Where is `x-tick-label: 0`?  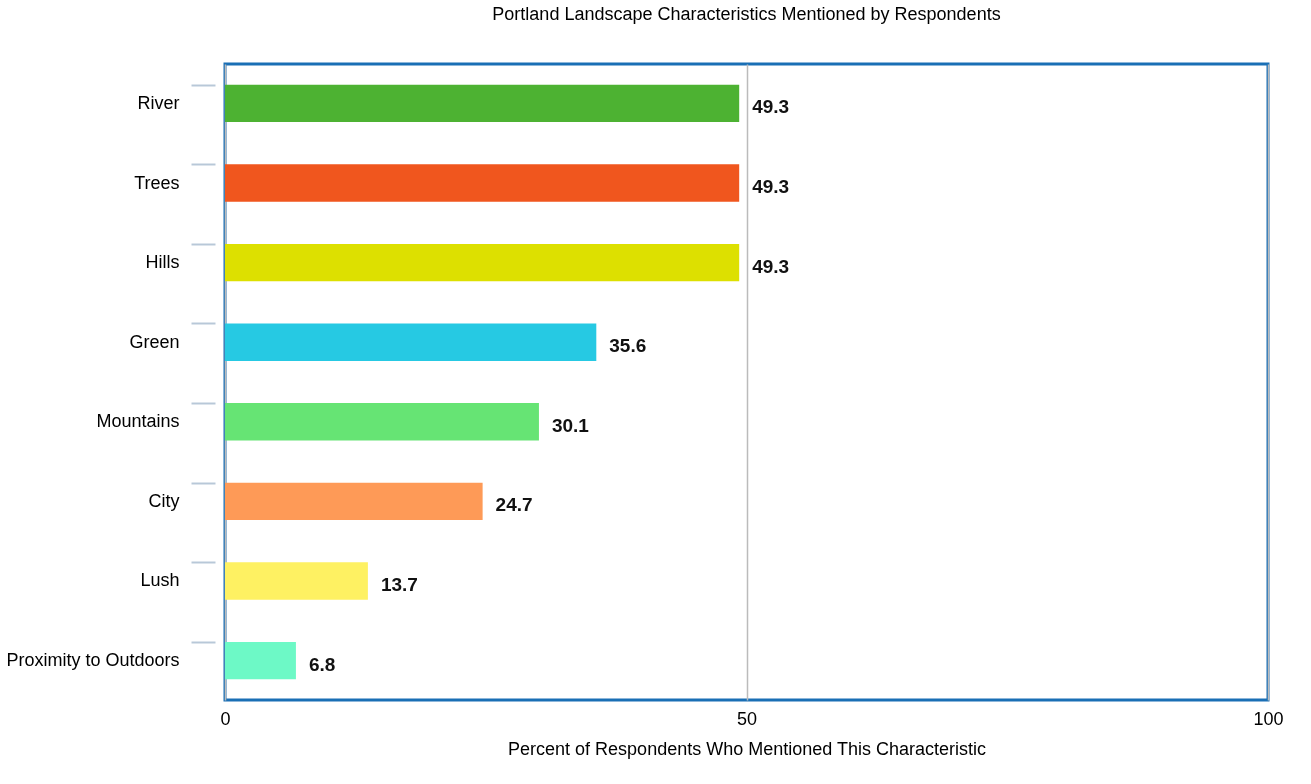
x-tick-label: 0 is located at coordinates (225, 718).